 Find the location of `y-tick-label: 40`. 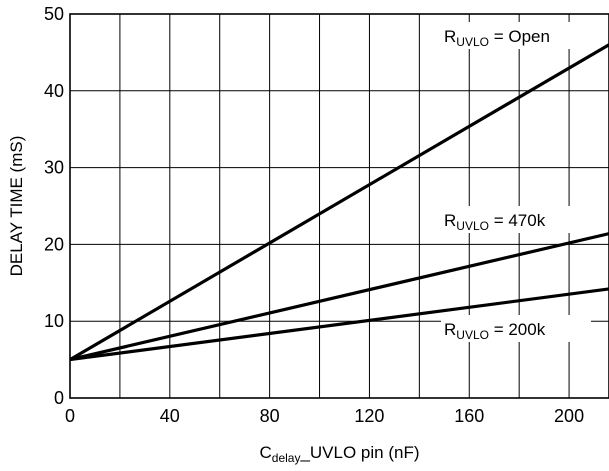

y-tick-label: 40 is located at coordinates (54, 91).